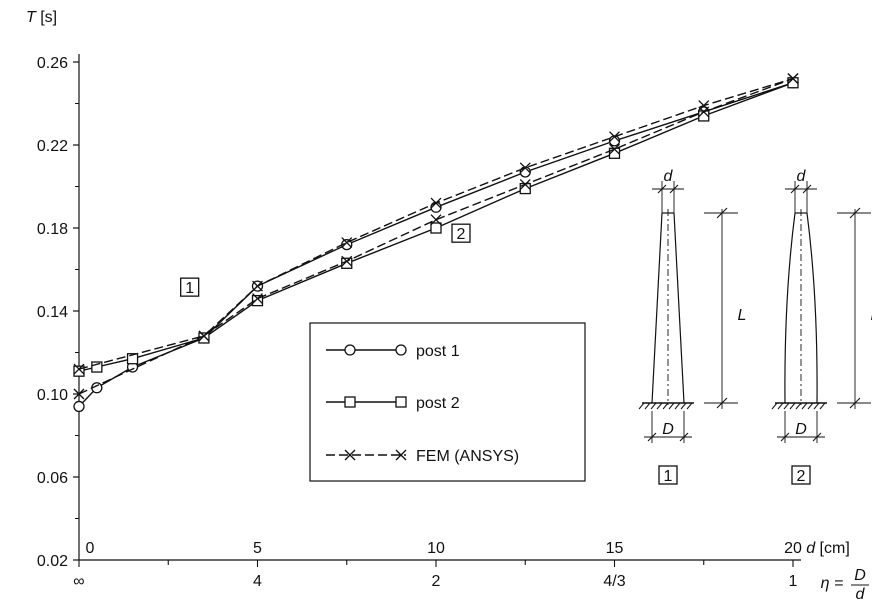  Describe the element at coordinates (793, 548) in the screenshot. I see `x-tick-label: 20` at that location.